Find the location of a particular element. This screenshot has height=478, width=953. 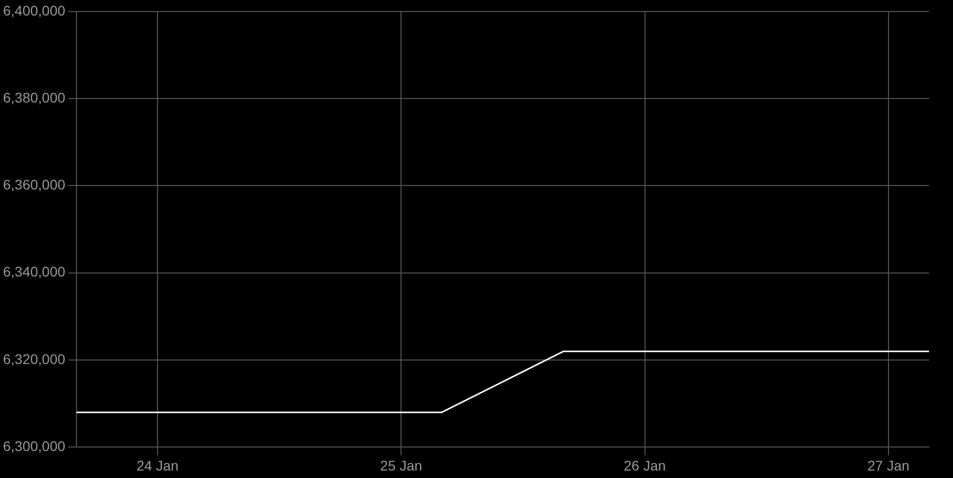

y-tick-label: 6,320,000 is located at coordinates (34, 358).